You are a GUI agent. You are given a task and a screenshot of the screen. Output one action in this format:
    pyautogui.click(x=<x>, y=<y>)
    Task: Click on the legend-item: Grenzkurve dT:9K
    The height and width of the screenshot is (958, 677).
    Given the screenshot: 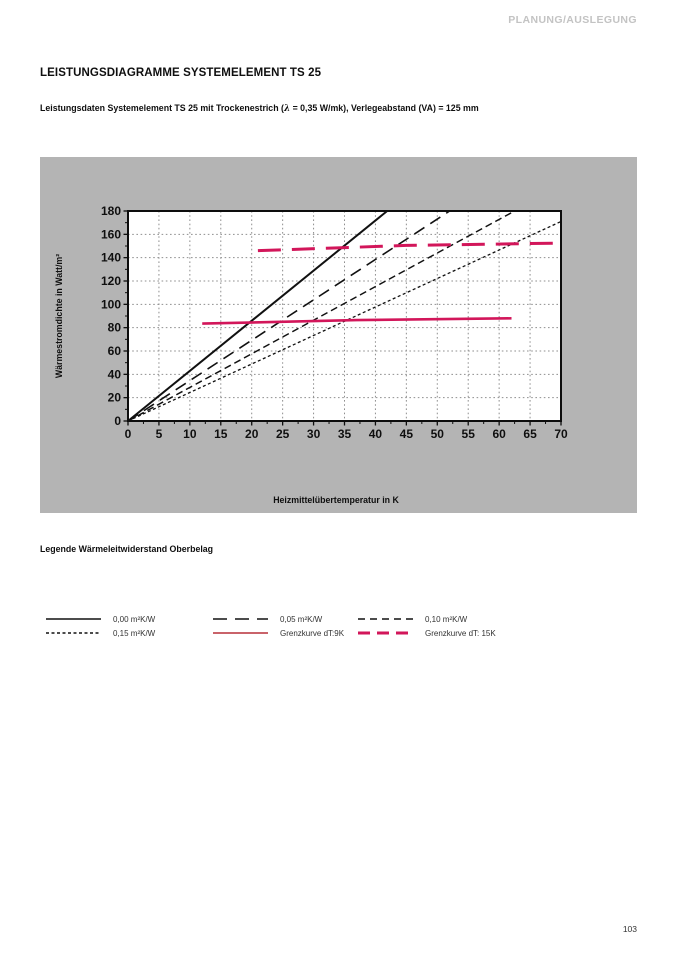 What is the action you would take?
    pyautogui.click(x=284, y=633)
    